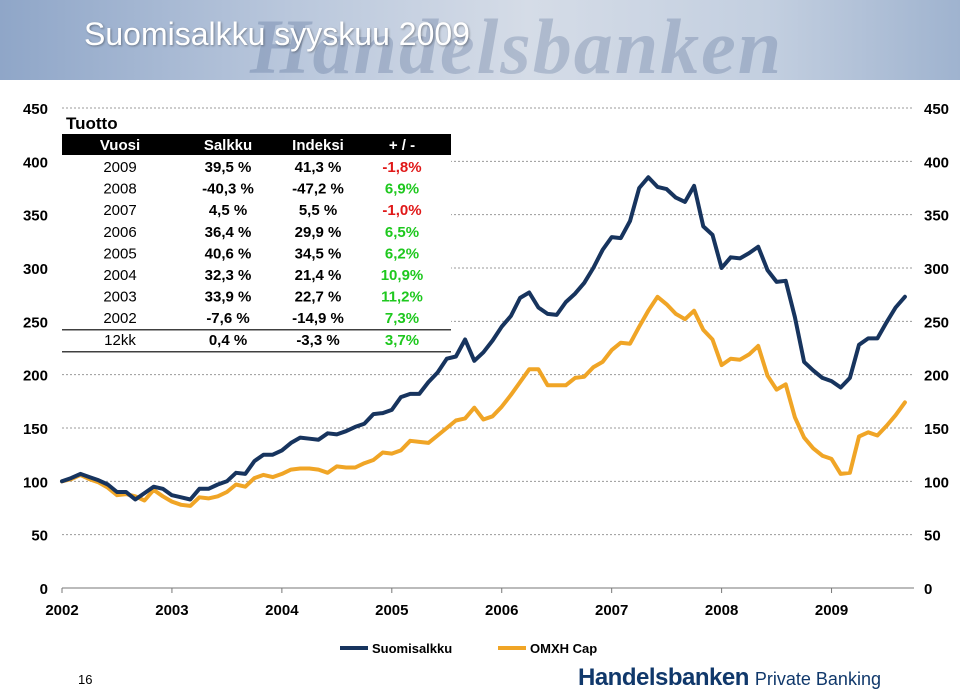 The height and width of the screenshot is (692, 960). I want to click on table-header-cell: Salkku, so click(228, 145).